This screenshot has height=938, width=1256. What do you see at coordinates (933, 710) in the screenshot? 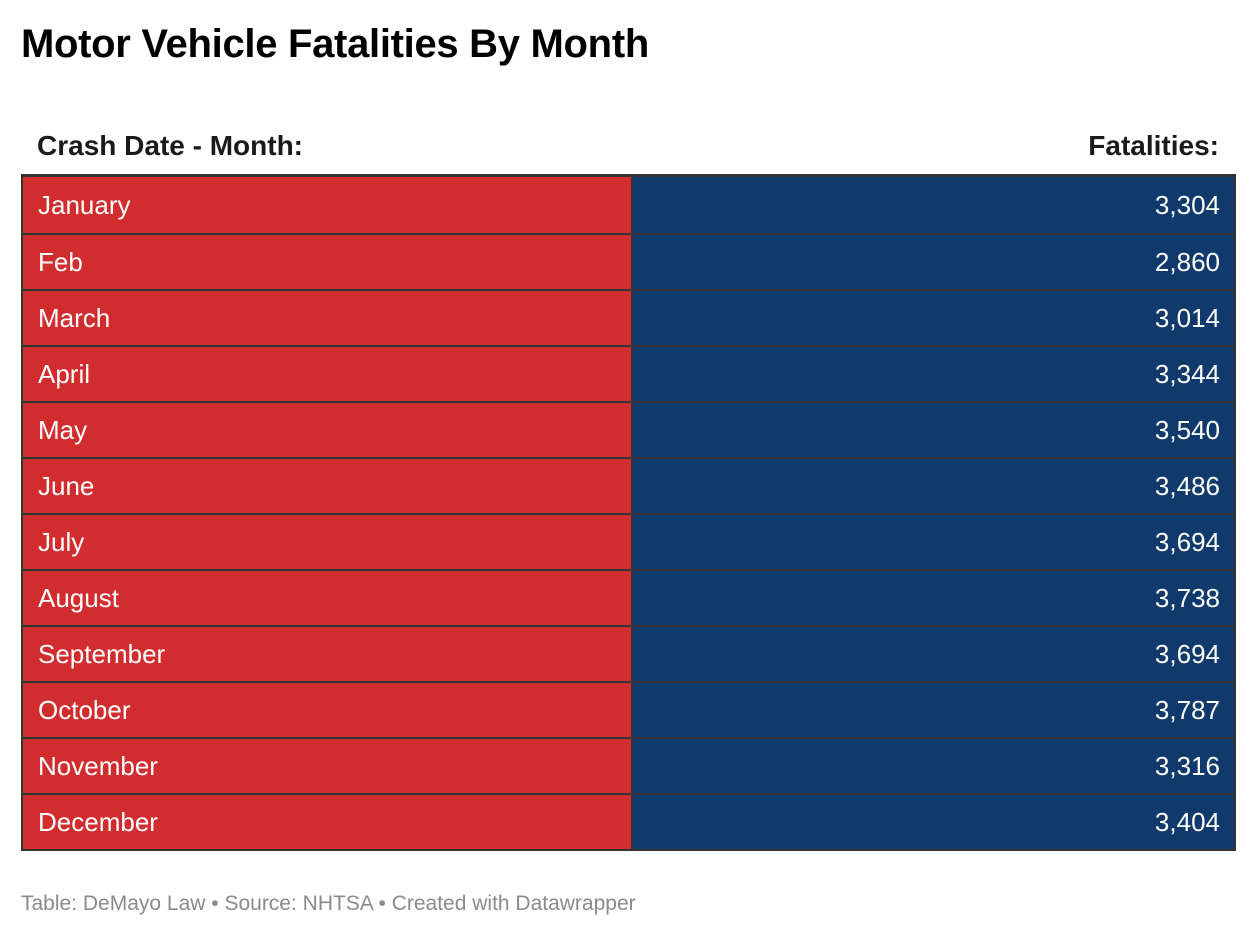
I see `fatalities-cell: 3,787` at bounding box center [933, 710].